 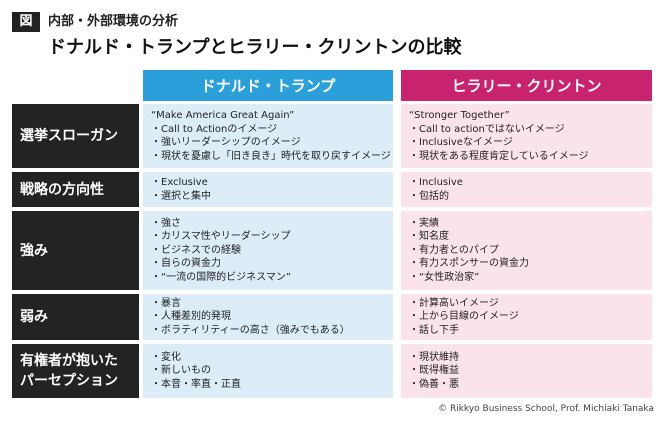 I want to click on cell-line: ・“女性政治家”, so click(x=444, y=277).